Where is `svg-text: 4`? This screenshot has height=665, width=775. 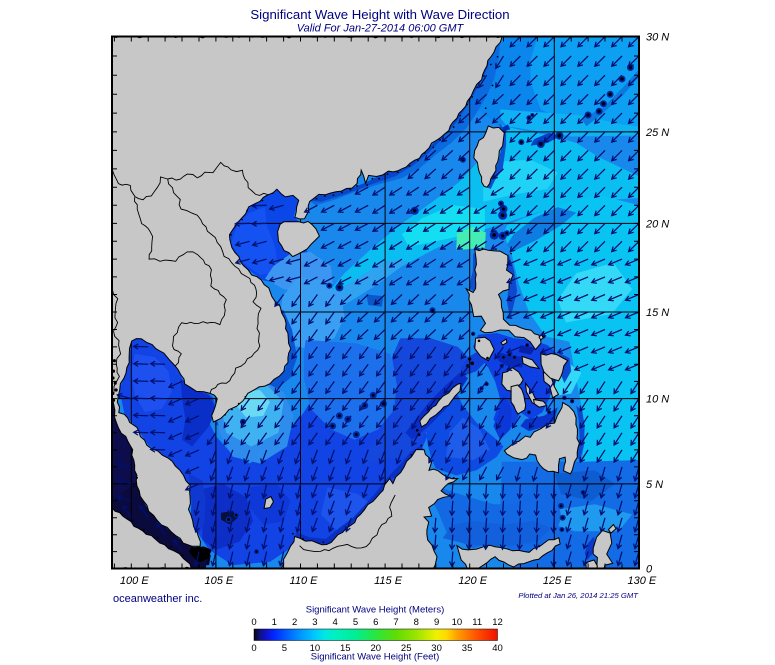 svg-text: 4 is located at coordinates (335, 622).